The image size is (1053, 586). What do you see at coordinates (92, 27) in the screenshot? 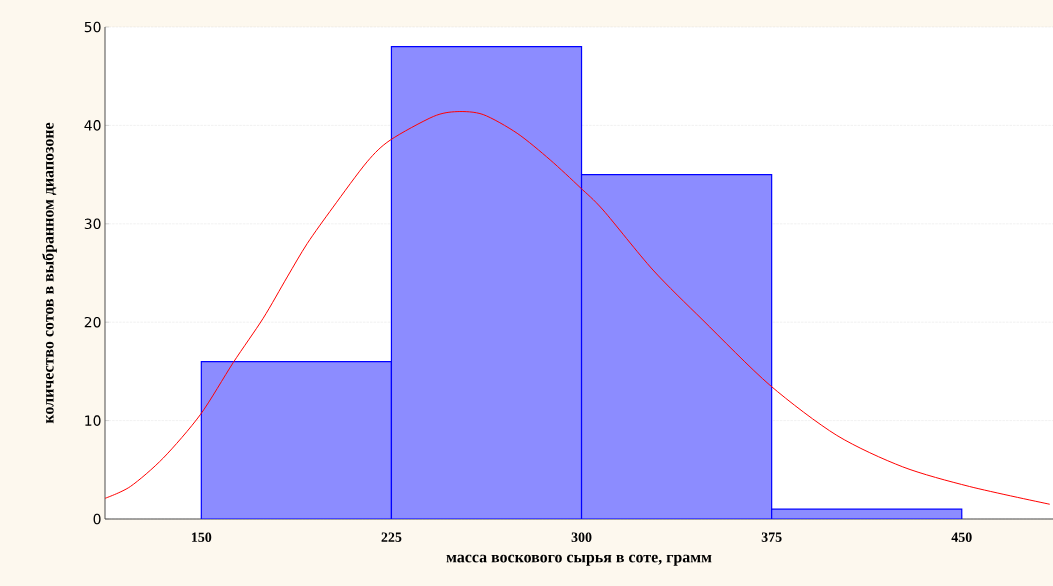
I see `y-tick-label: 50` at bounding box center [92, 27].